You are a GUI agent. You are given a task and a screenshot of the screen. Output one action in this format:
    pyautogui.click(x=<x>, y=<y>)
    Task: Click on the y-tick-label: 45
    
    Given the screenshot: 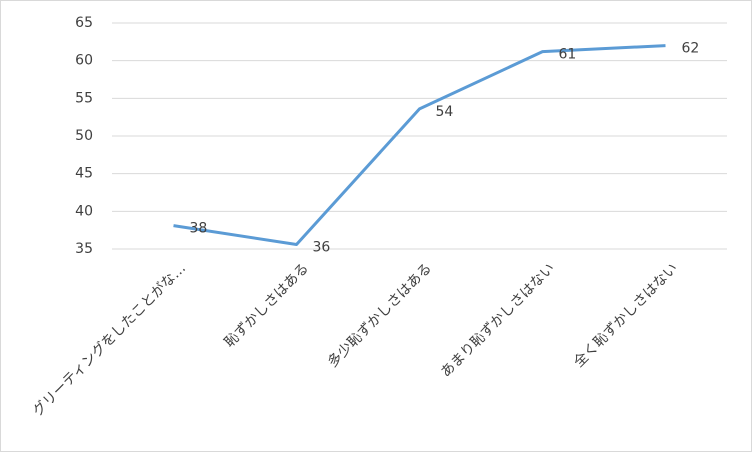 What is the action you would take?
    pyautogui.click(x=84, y=174)
    